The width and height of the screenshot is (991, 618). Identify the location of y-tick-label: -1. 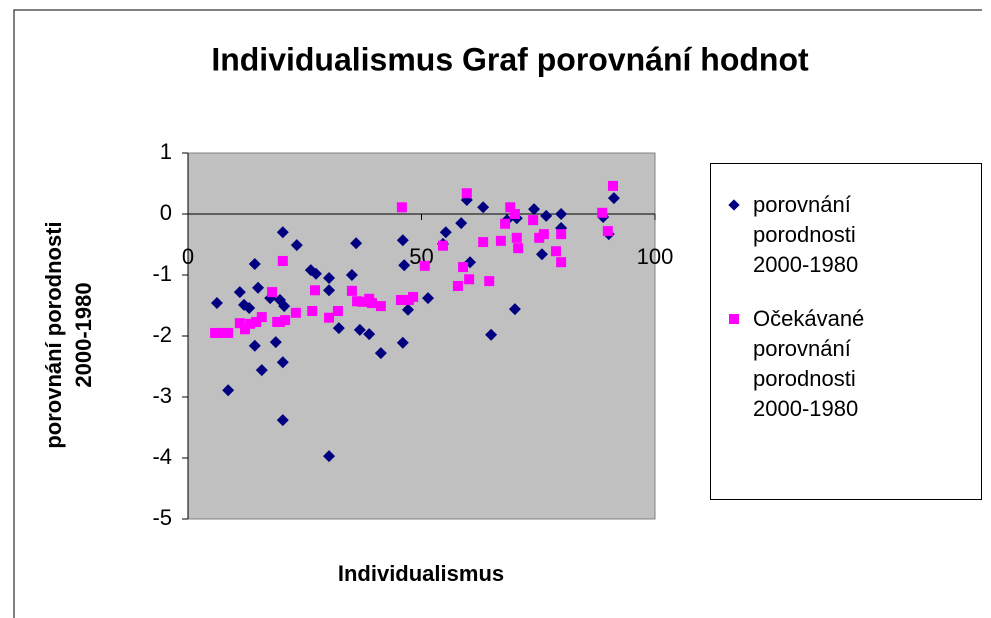
(162, 273).